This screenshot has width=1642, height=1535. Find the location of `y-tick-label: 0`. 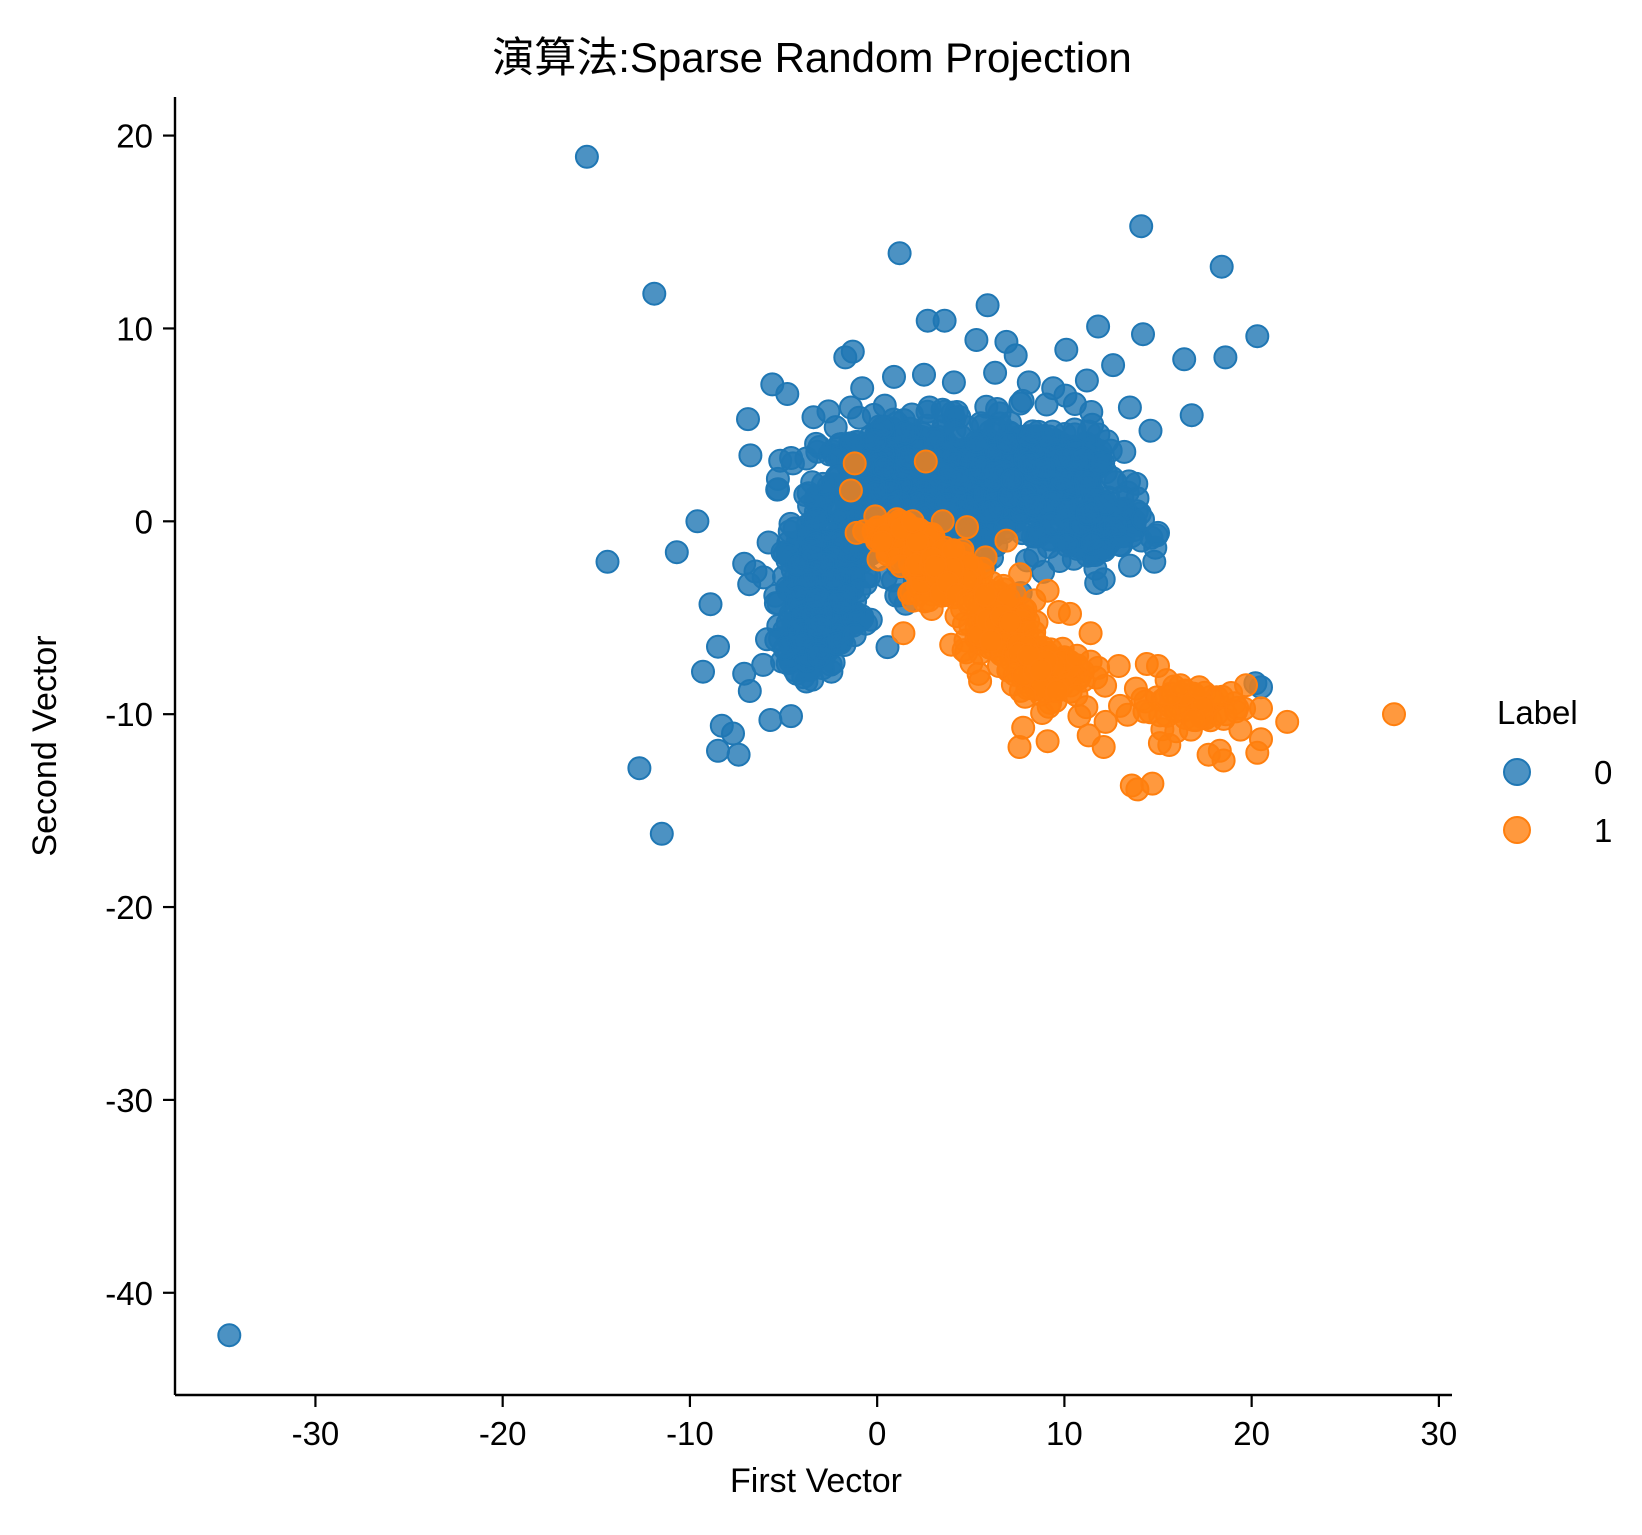

y-tick-label: 0 is located at coordinates (144, 521).